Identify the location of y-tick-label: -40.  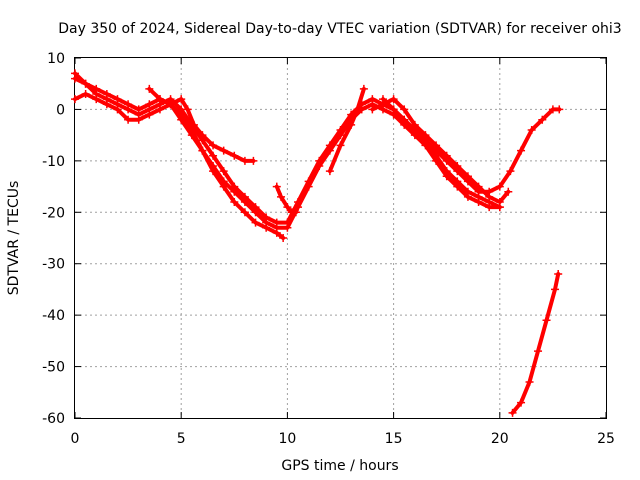
(53, 316).